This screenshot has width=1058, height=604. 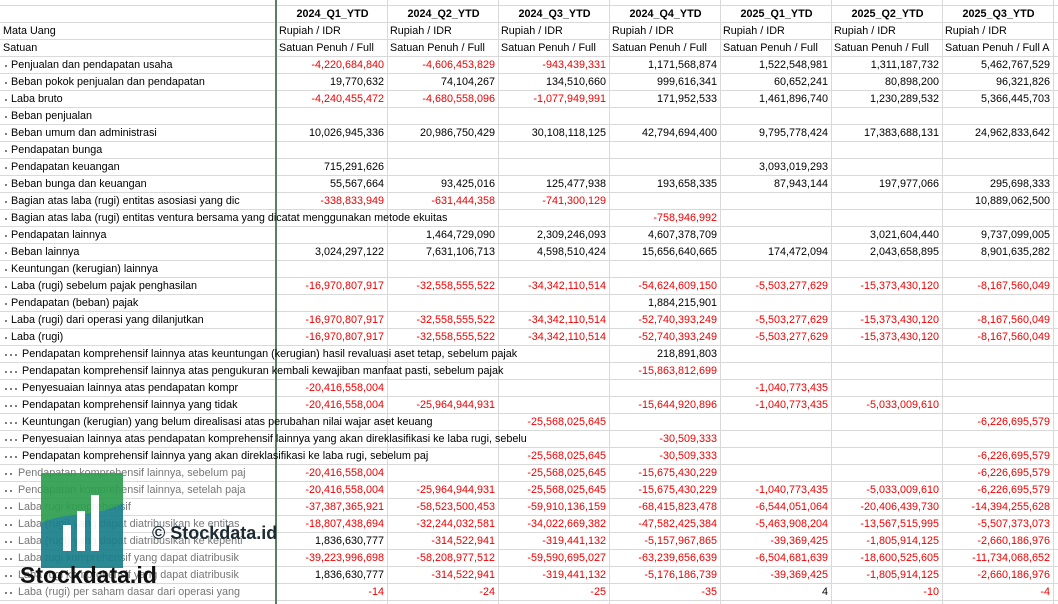 What do you see at coordinates (85, 269) in the screenshot?
I see `row-label: Keuntungan (kerugian) lainnya` at bounding box center [85, 269].